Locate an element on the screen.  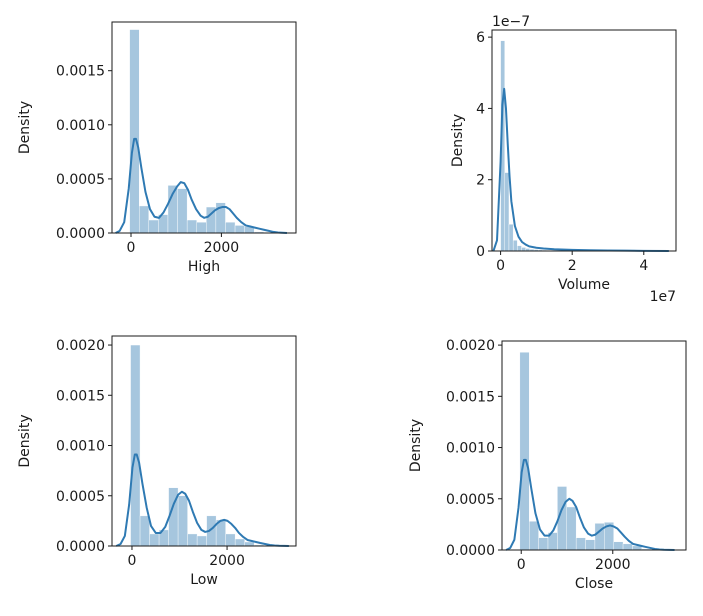
x-offset-label: 1e7 is located at coordinates (663, 297).